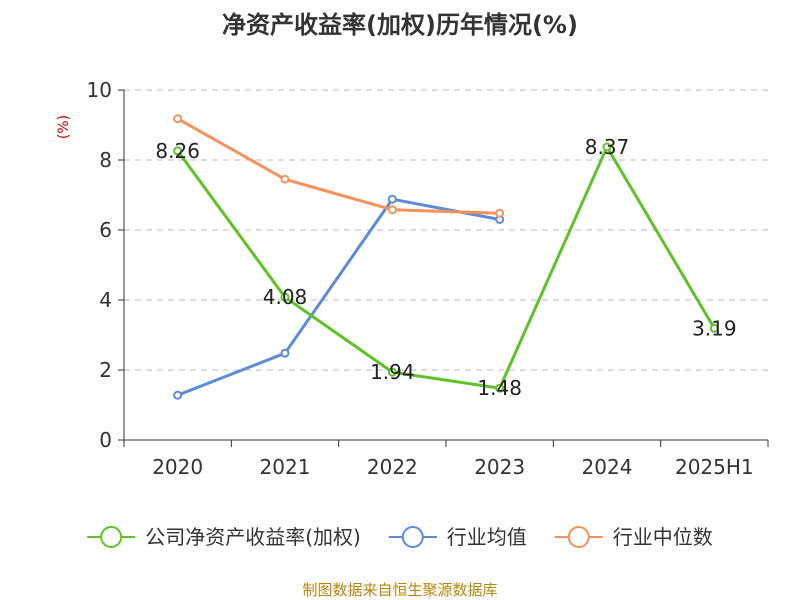 The height and width of the screenshot is (600, 800). I want to click on legend-item: 公司净资产收益率(加权), so click(224, 537).